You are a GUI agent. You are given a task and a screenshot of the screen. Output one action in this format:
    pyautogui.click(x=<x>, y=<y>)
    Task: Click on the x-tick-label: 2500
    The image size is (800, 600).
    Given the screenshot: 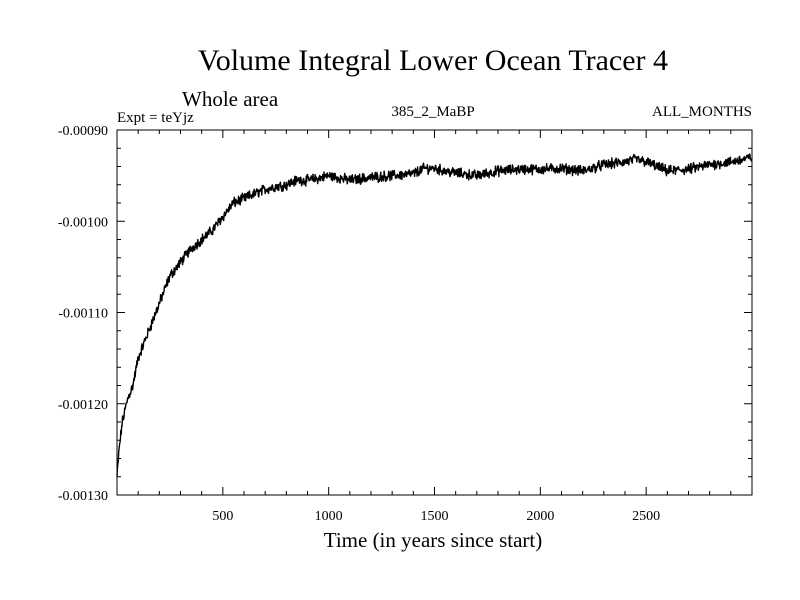 What is the action you would take?
    pyautogui.click(x=646, y=516)
    